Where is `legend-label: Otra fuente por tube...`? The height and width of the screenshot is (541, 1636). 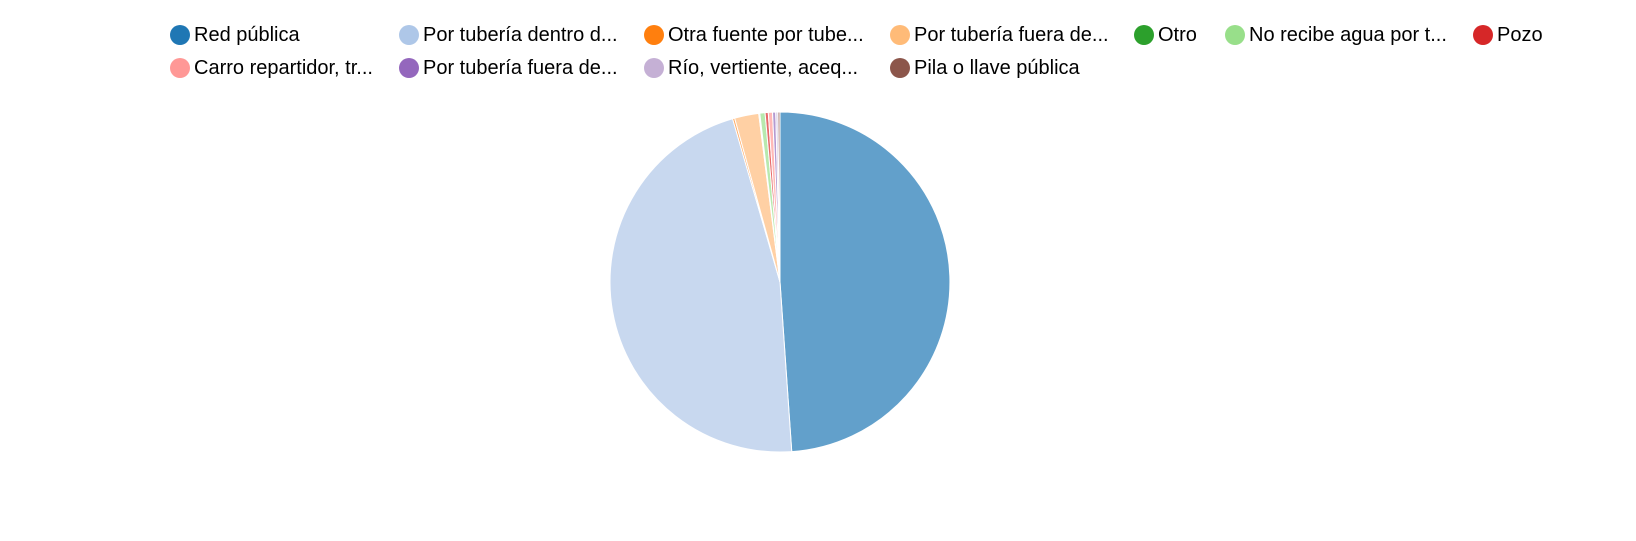
legend-label: Otra fuente por tube... is located at coordinates (766, 35).